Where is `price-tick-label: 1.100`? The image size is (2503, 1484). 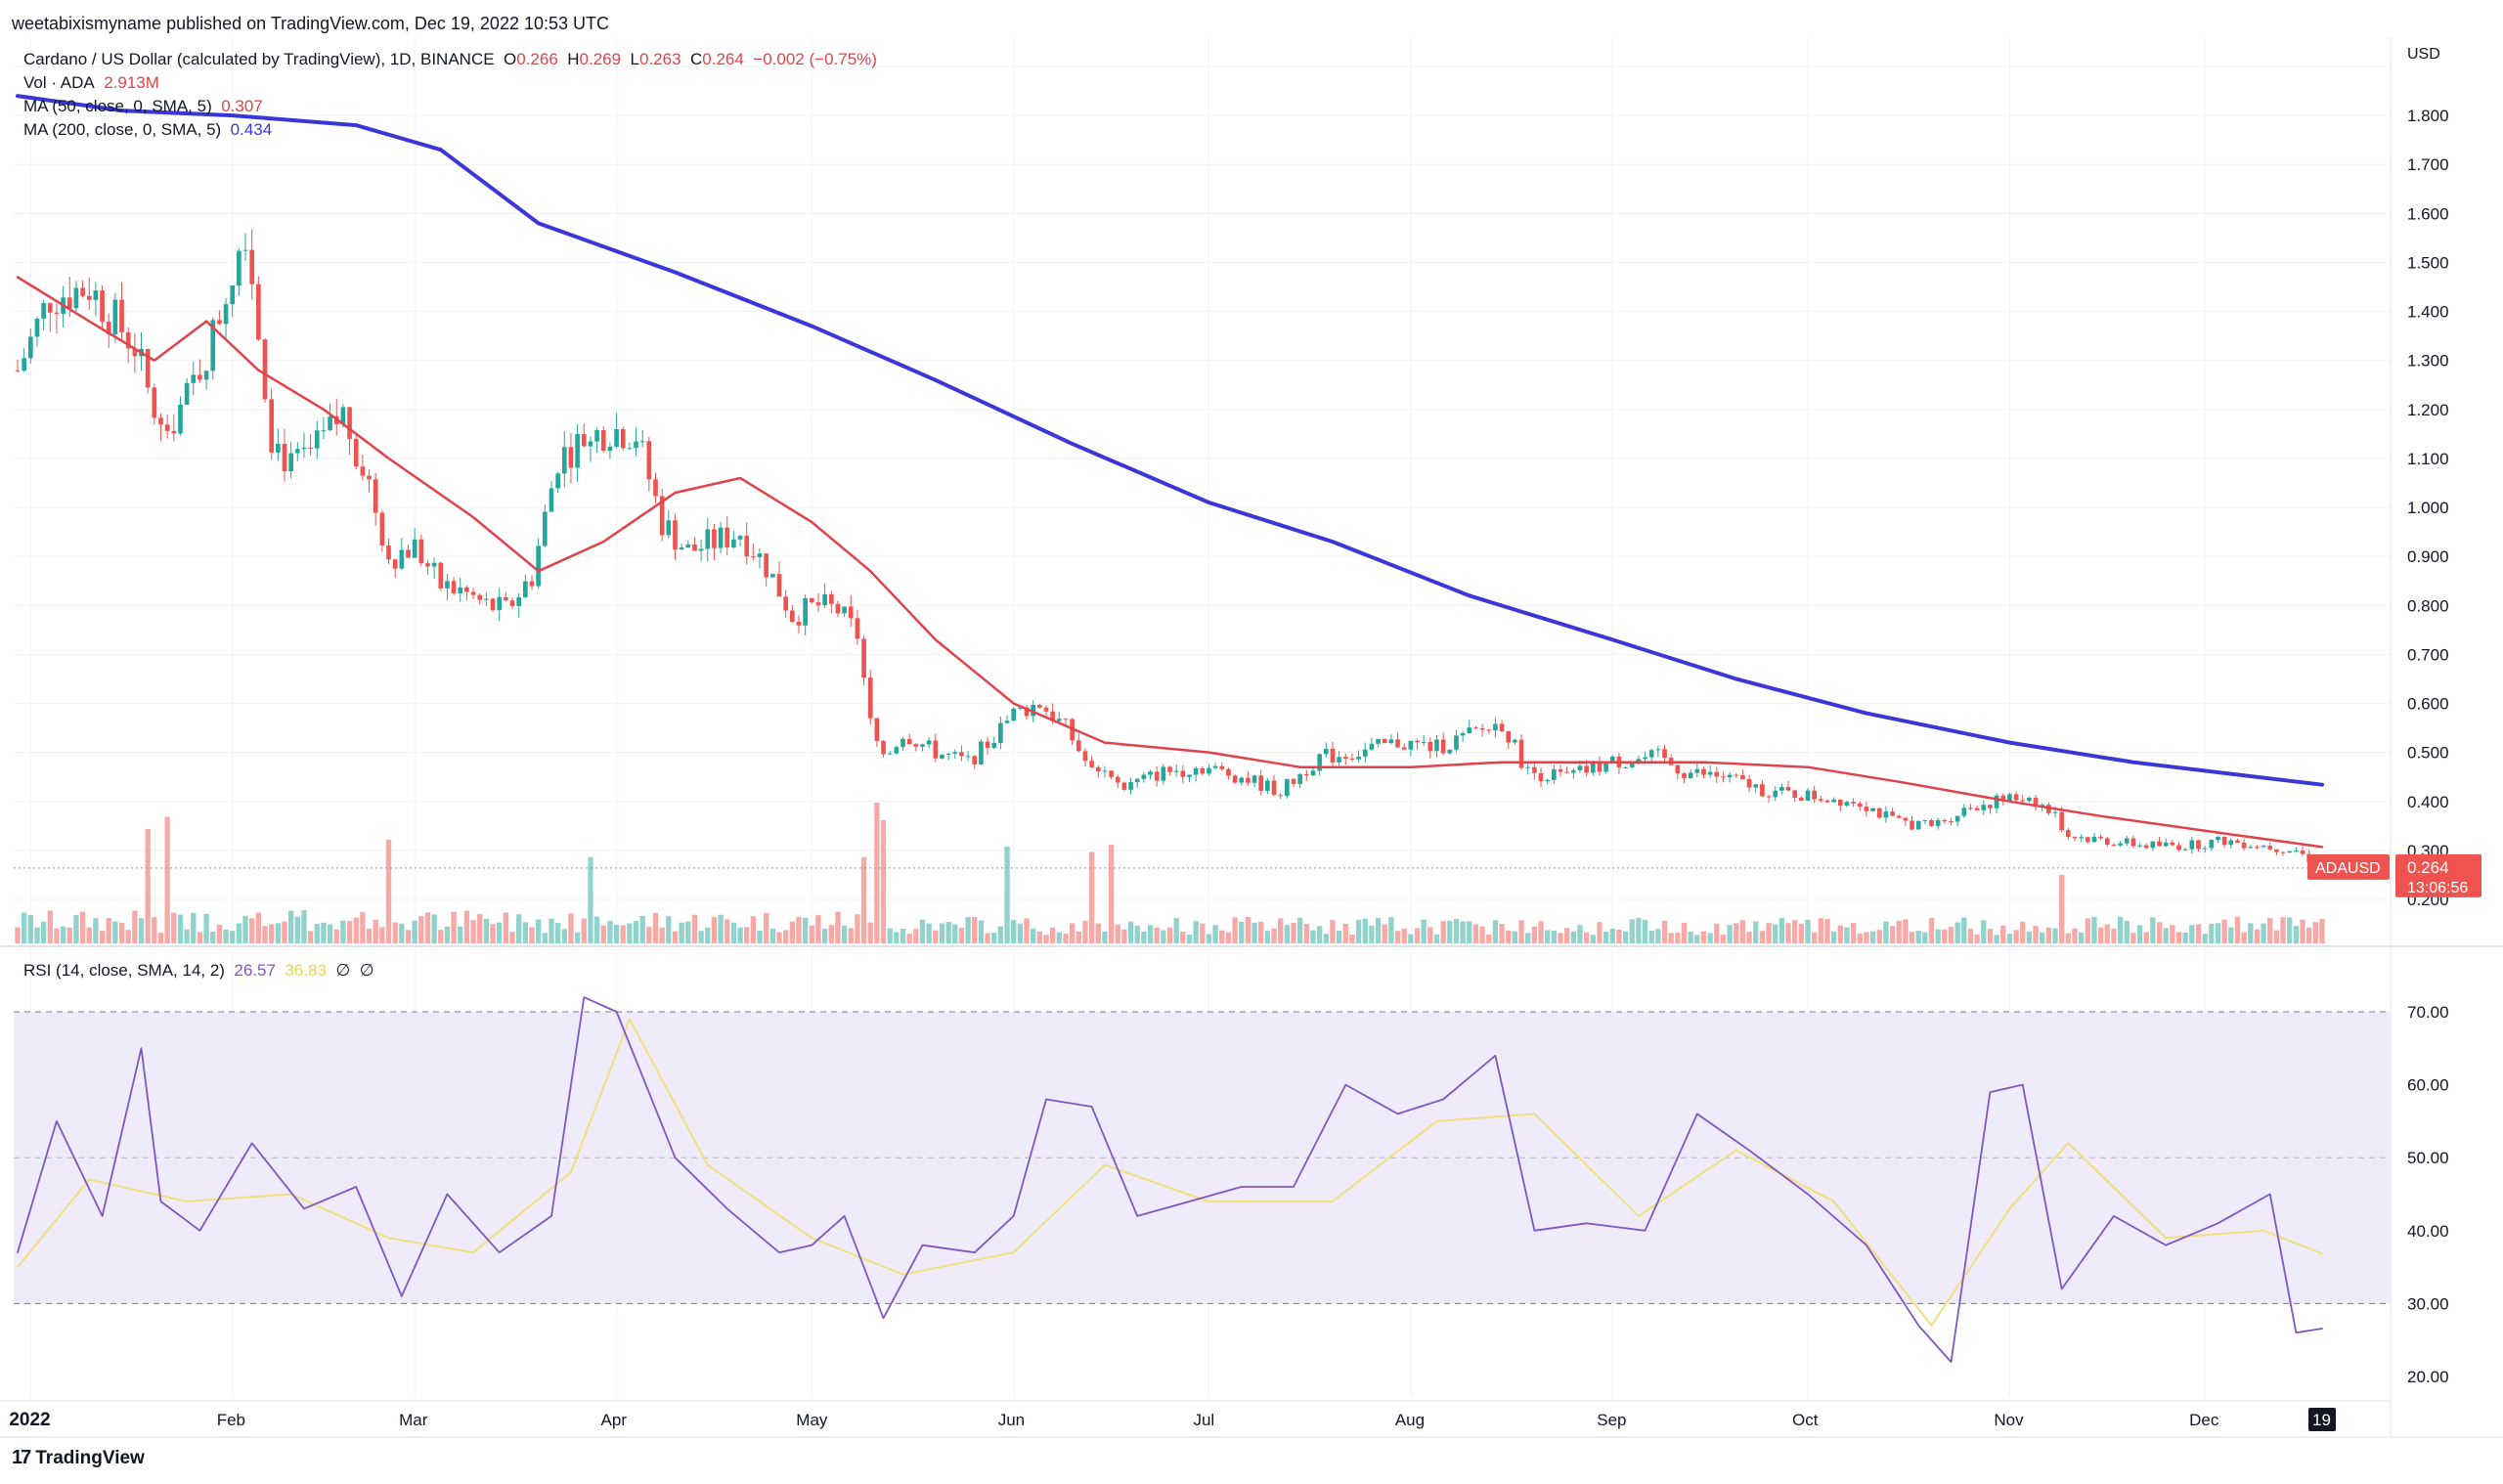 price-tick-label: 1.100 is located at coordinates (2428, 459).